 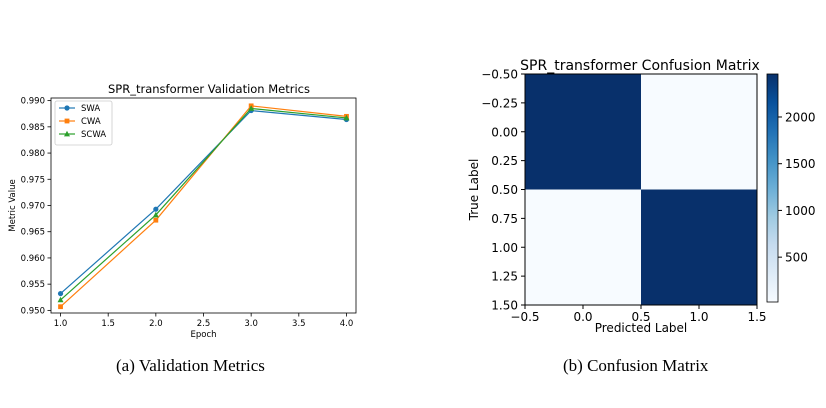 What do you see at coordinates (61, 324) in the screenshot?
I see `x-tick-label: 1.0` at bounding box center [61, 324].